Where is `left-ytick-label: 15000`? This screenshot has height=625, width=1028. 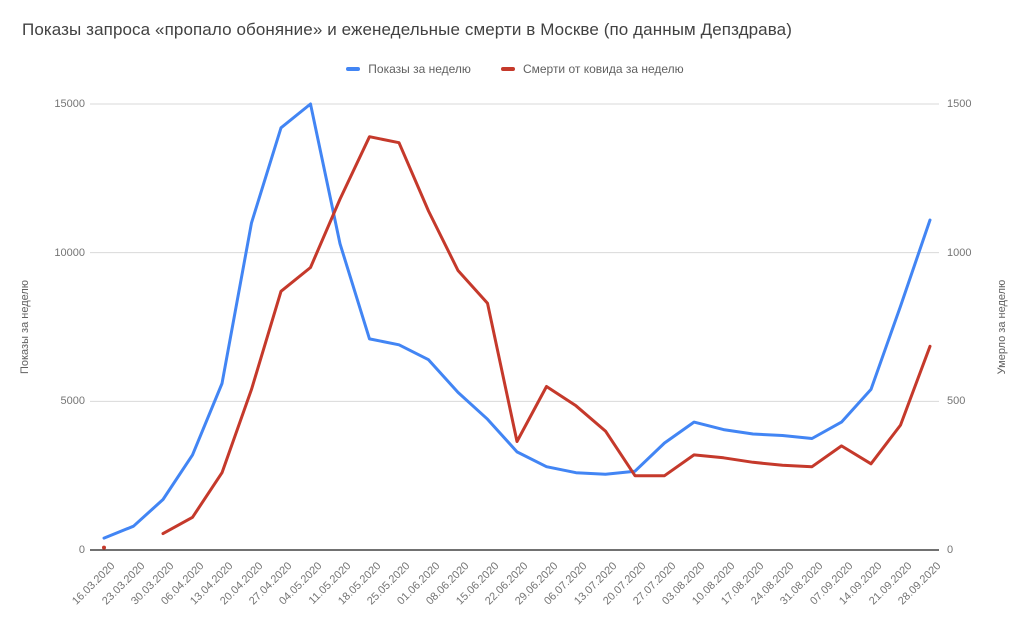
left-ytick-label: 15000 is located at coordinates (69, 104).